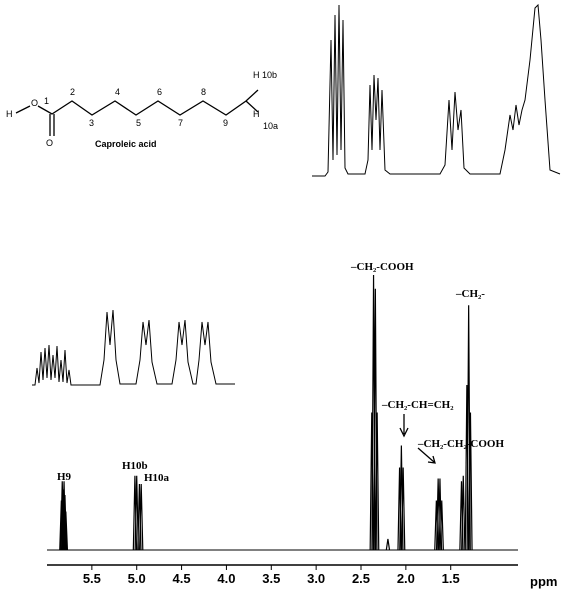 Image resolution: width=575 pixels, height=592 pixels. Describe the element at coordinates (361, 578) in the screenshot. I see `x-tick-label: 2.5` at that location.